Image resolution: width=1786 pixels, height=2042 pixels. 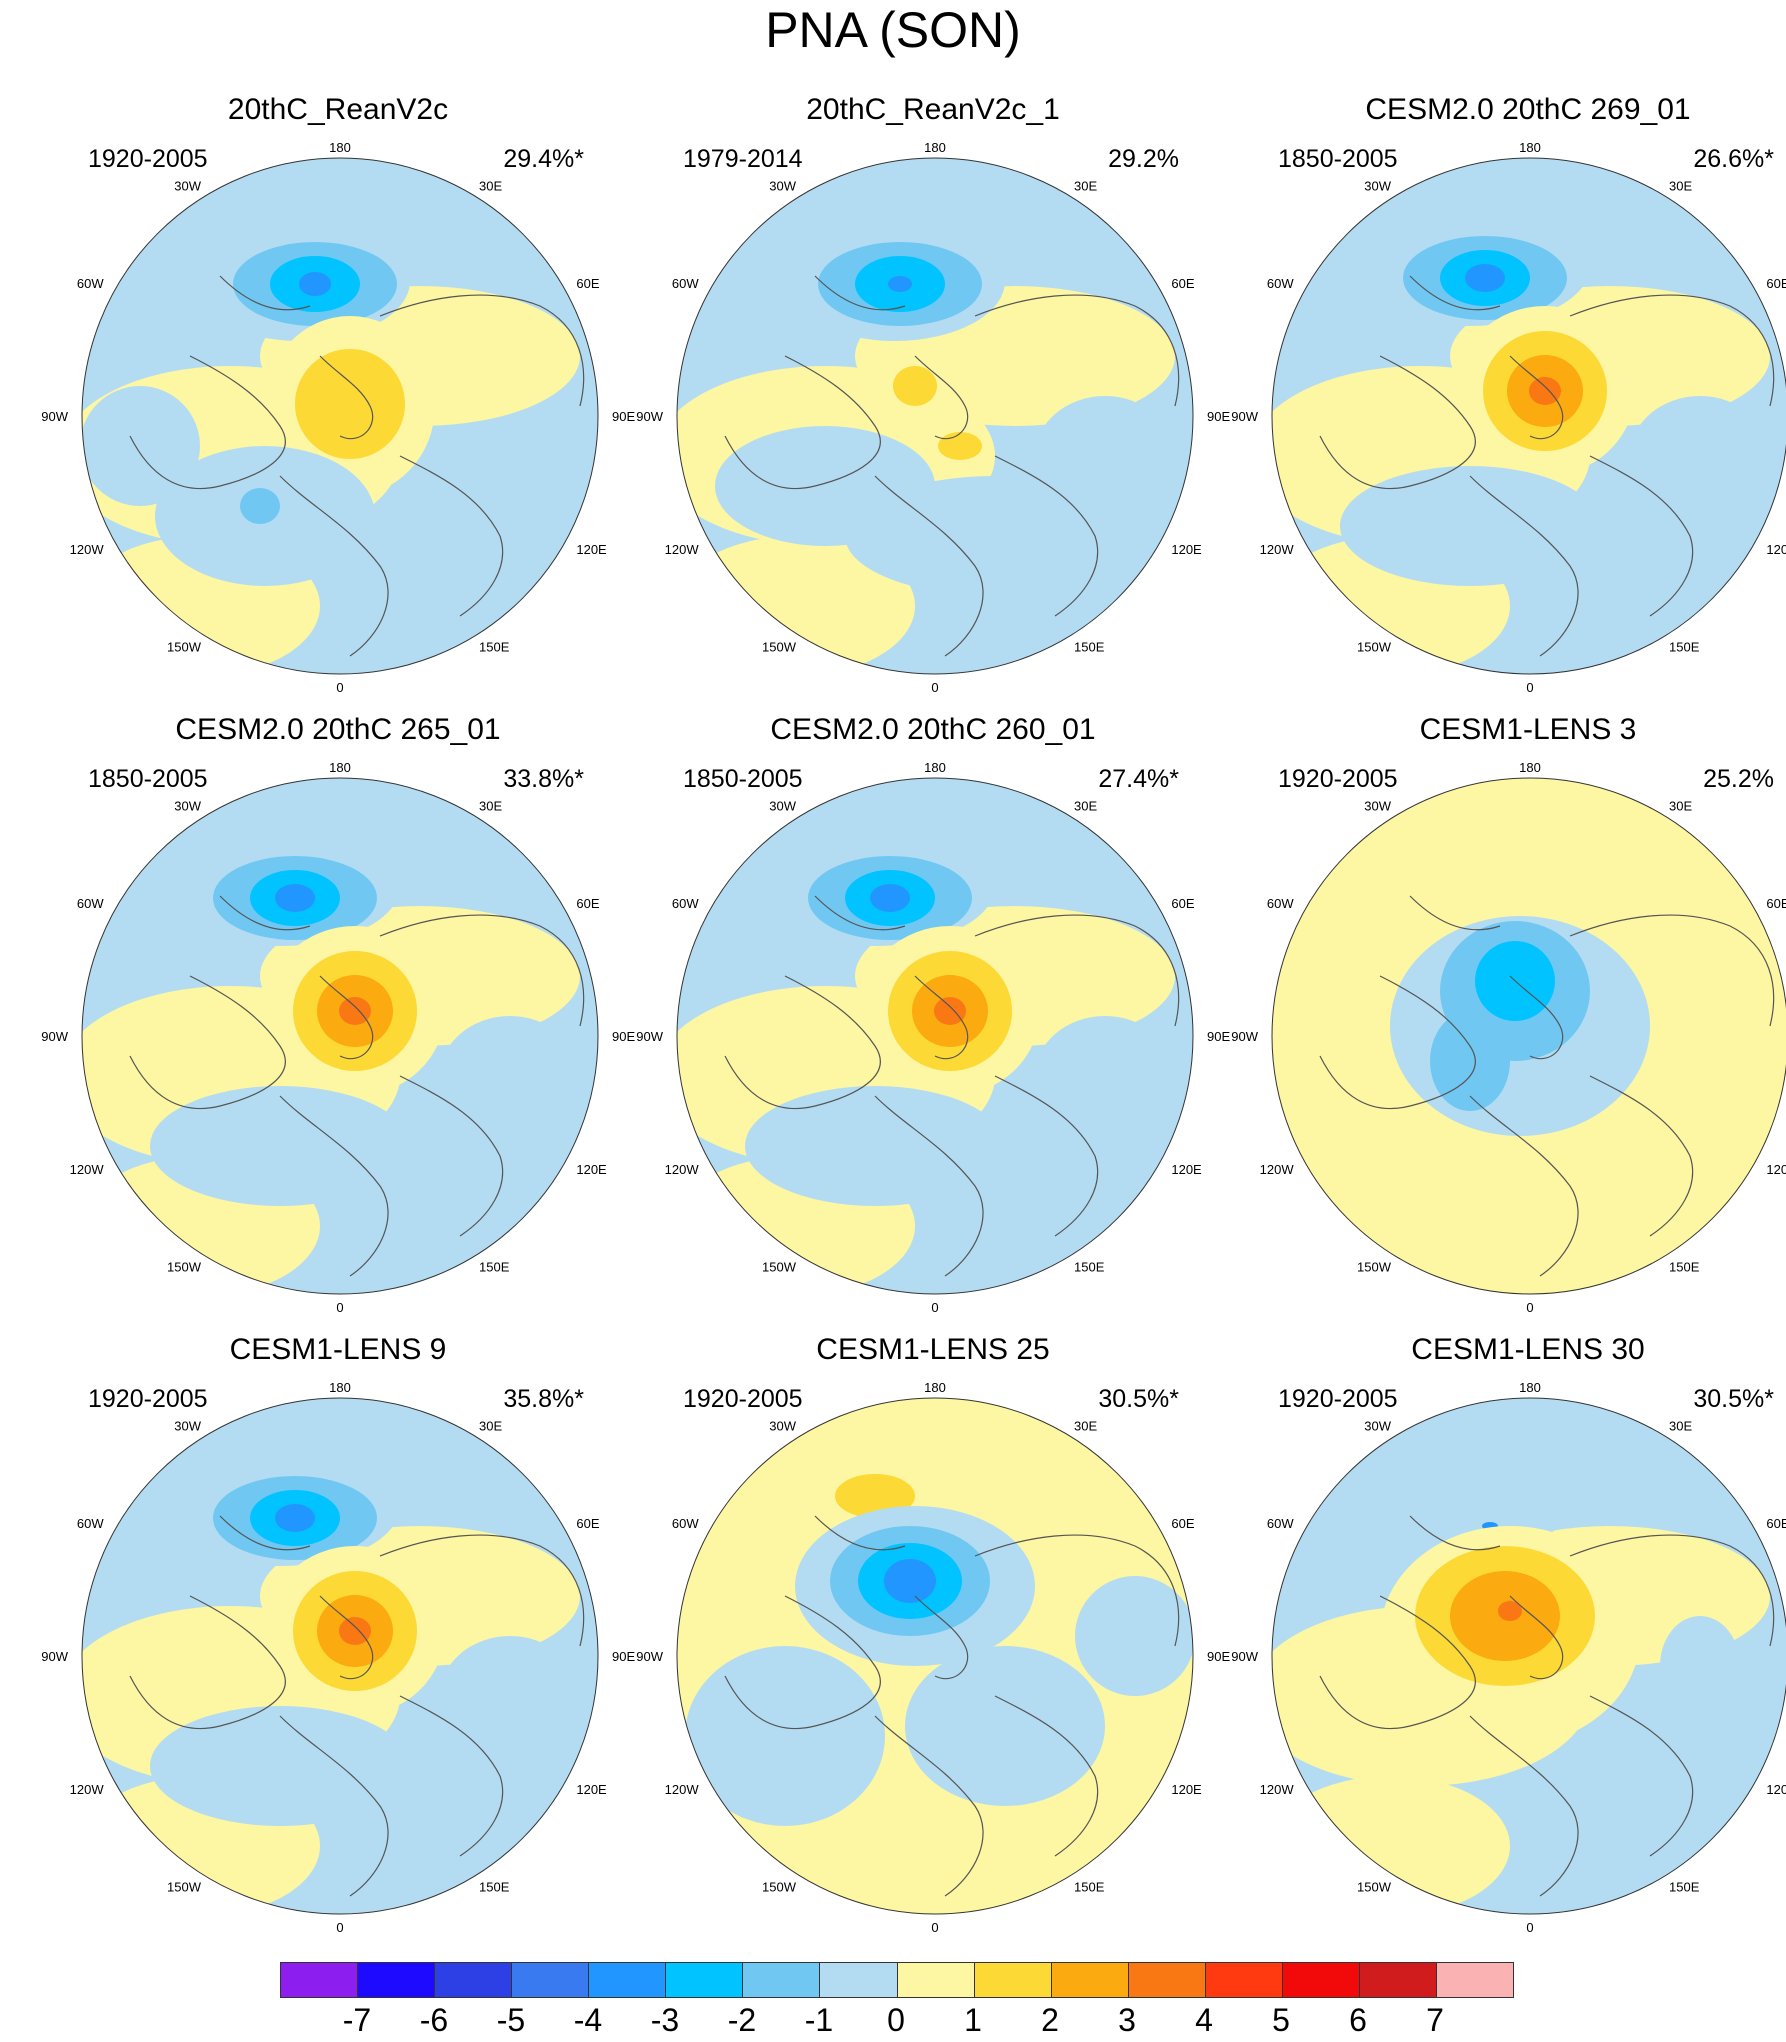 What do you see at coordinates (511, 2020) in the screenshot?
I see `colorbar-tick-label: -5` at bounding box center [511, 2020].